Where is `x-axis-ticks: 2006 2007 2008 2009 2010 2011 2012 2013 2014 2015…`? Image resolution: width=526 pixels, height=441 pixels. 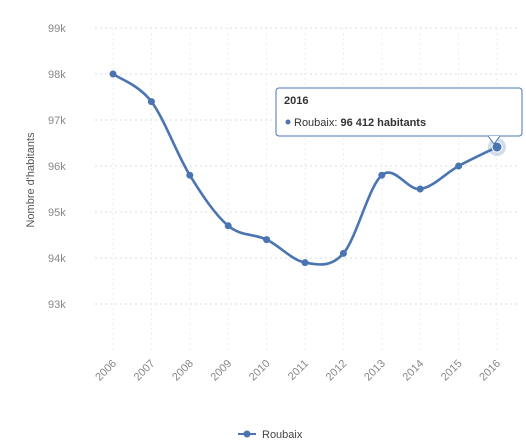 x-axis-ticks: 2006 2007 2008 2009 2010 2011 2012 2013 2014 2015… is located at coordinates (298, 371).